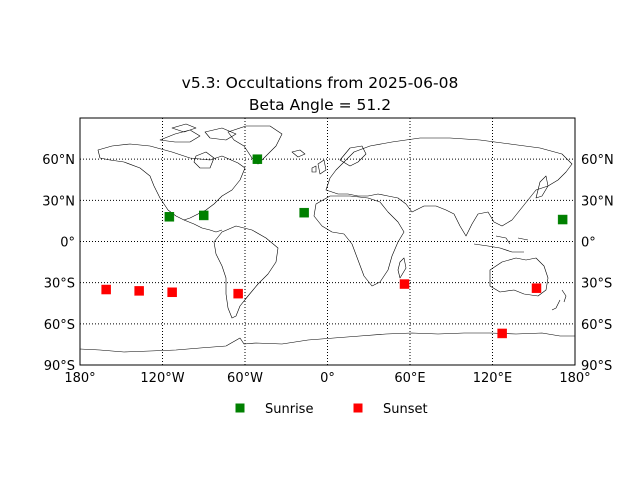 This screenshot has height=480, width=640. What do you see at coordinates (597, 160) in the screenshot?
I see `y-tick-label-right: 60°N` at bounding box center [597, 160].